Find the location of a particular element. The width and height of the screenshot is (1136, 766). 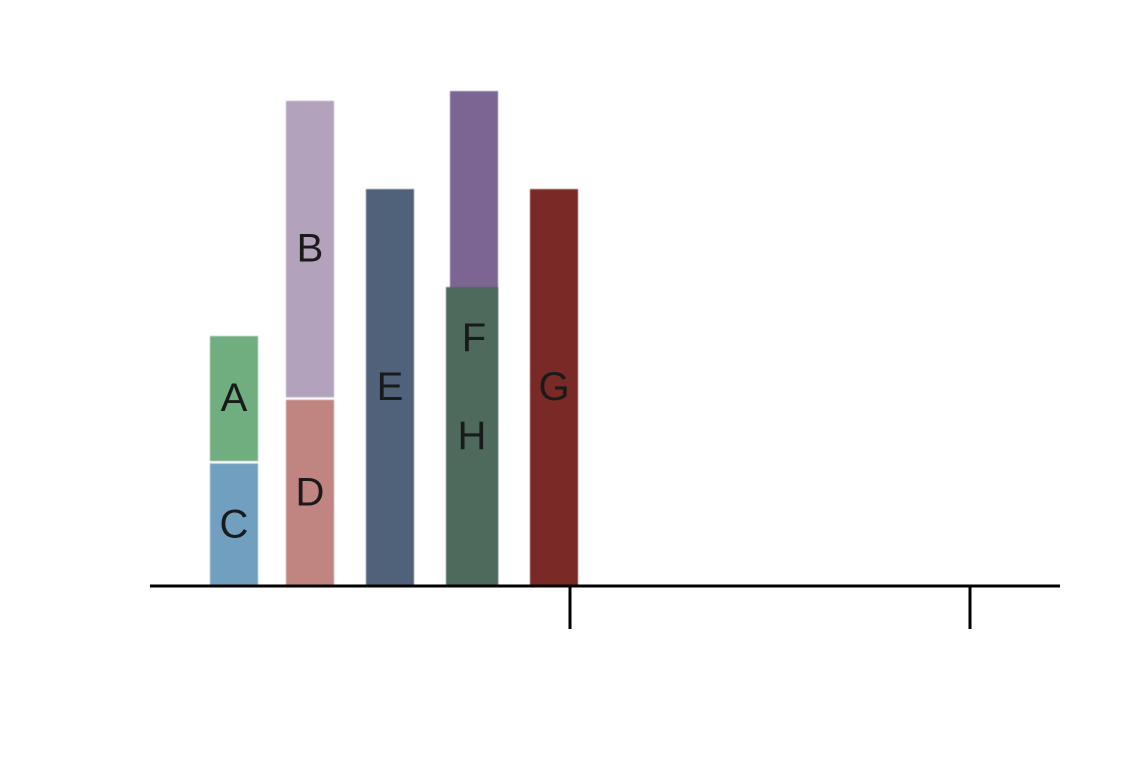

bar-c is located at coordinates (234, 524).